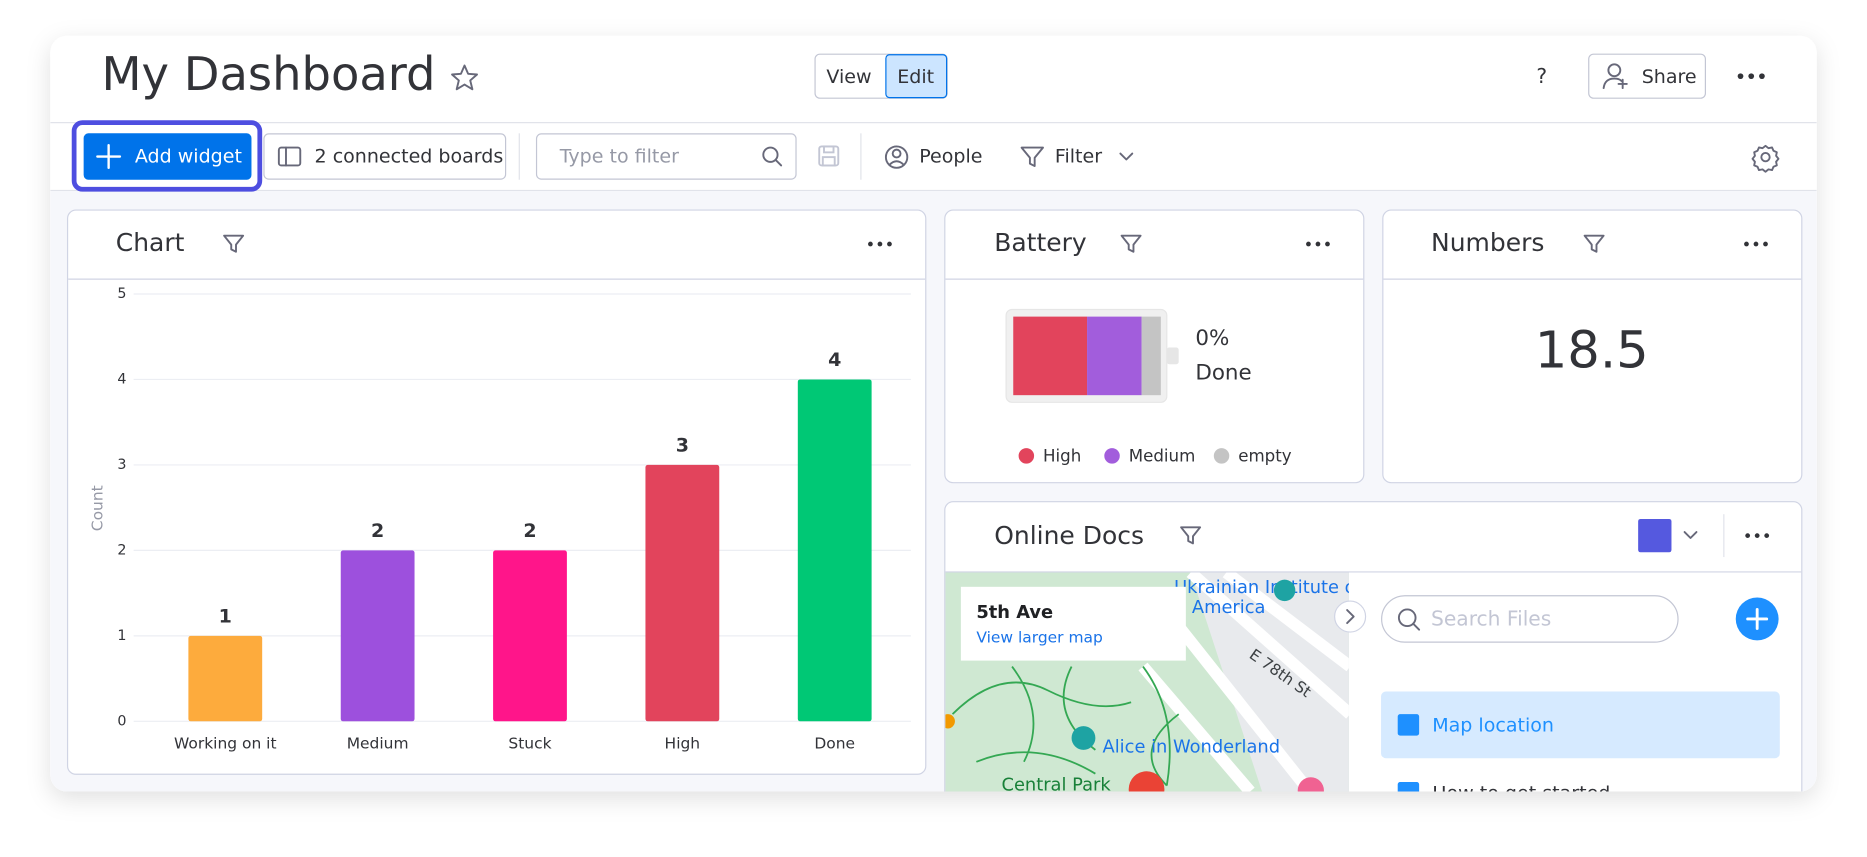 The height and width of the screenshot is (857, 1867). What do you see at coordinates (1669, 77) in the screenshot?
I see `share-label: Share` at bounding box center [1669, 77].